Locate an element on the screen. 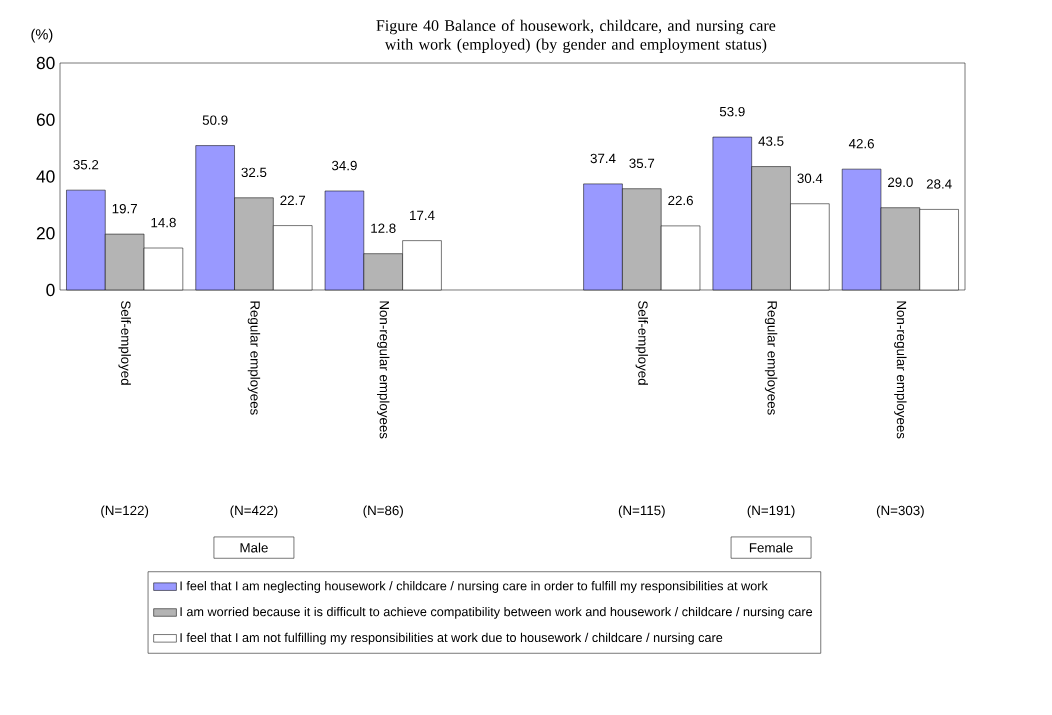  text: (N=303) is located at coordinates (900, 511).